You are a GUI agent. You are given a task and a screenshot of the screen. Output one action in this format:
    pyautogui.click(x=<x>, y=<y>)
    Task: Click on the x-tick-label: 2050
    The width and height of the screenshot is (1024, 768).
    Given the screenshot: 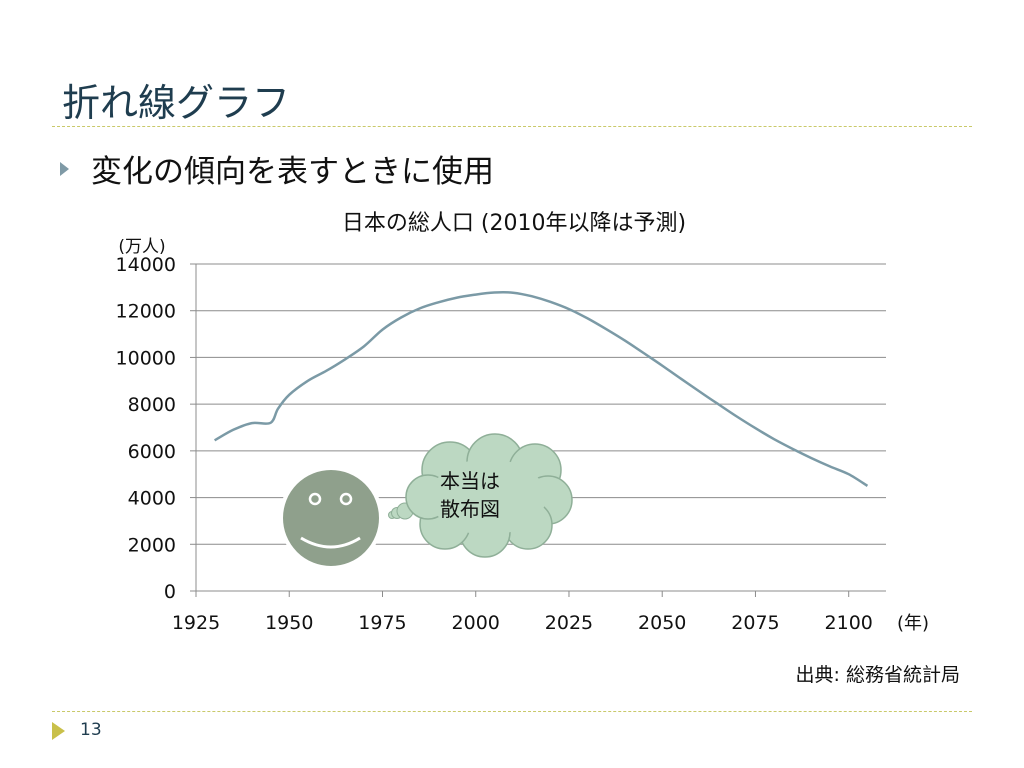 What is the action you would take?
    pyautogui.click(x=662, y=623)
    